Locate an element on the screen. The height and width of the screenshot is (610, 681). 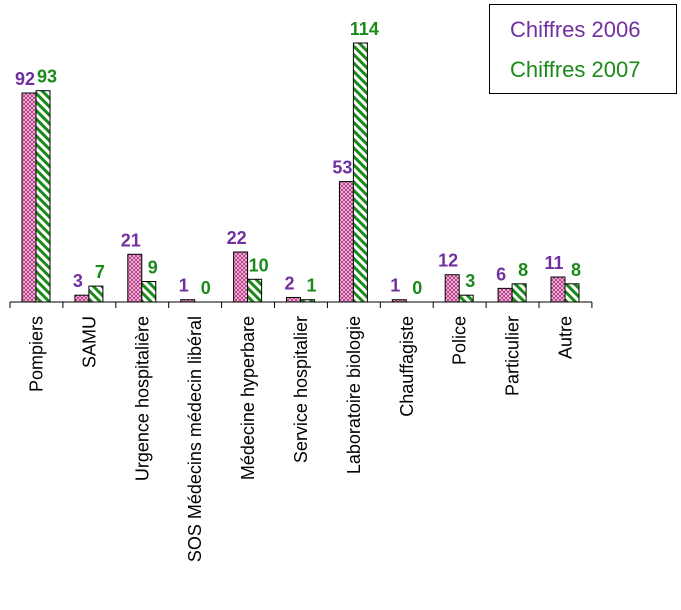
legend-entry-2007: Chiffres 2007 is located at coordinates (575, 69).